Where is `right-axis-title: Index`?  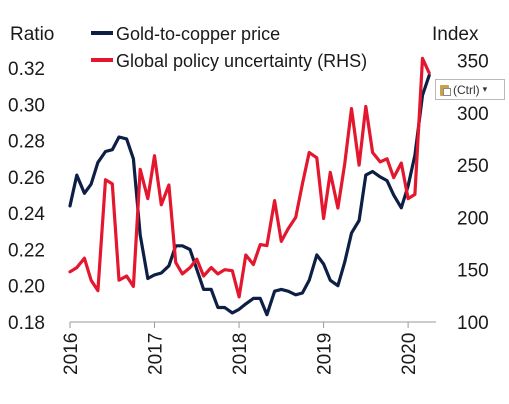 right-axis-title: Index is located at coordinates (455, 34).